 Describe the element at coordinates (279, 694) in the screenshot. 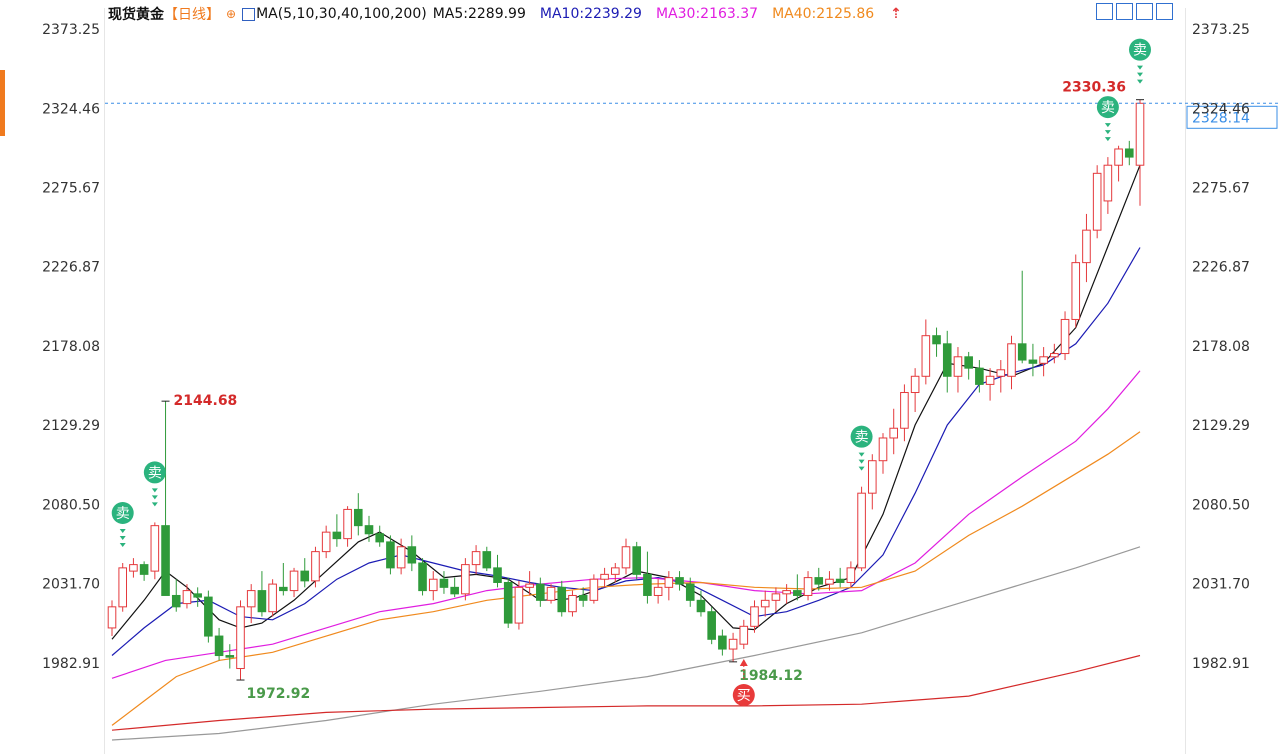

I see `extreme-label: 1972.92` at that location.